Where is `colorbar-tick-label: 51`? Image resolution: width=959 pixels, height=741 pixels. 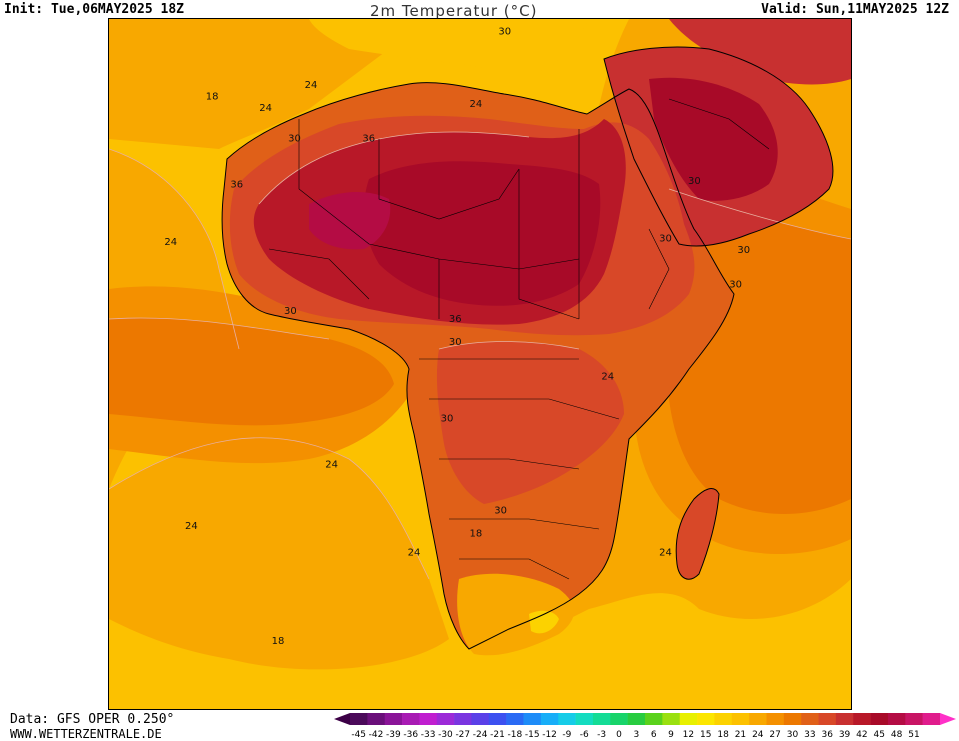 colorbar-tick-label: 51 is located at coordinates (913, 735).